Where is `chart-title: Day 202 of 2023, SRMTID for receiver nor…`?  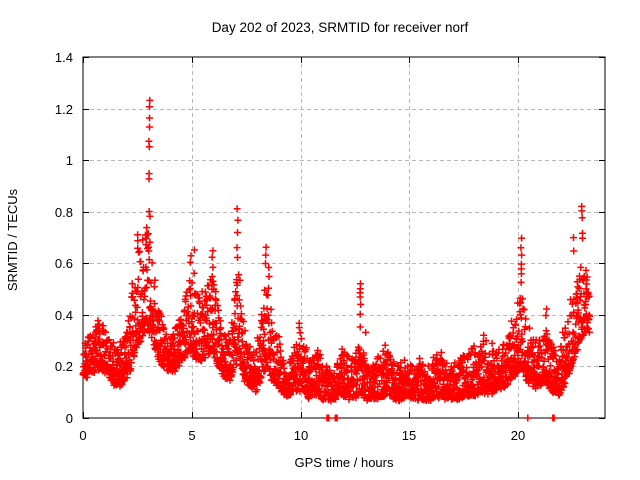 chart-title: Day 202 of 2023, SRMTID for receiver nor… is located at coordinates (340, 27).